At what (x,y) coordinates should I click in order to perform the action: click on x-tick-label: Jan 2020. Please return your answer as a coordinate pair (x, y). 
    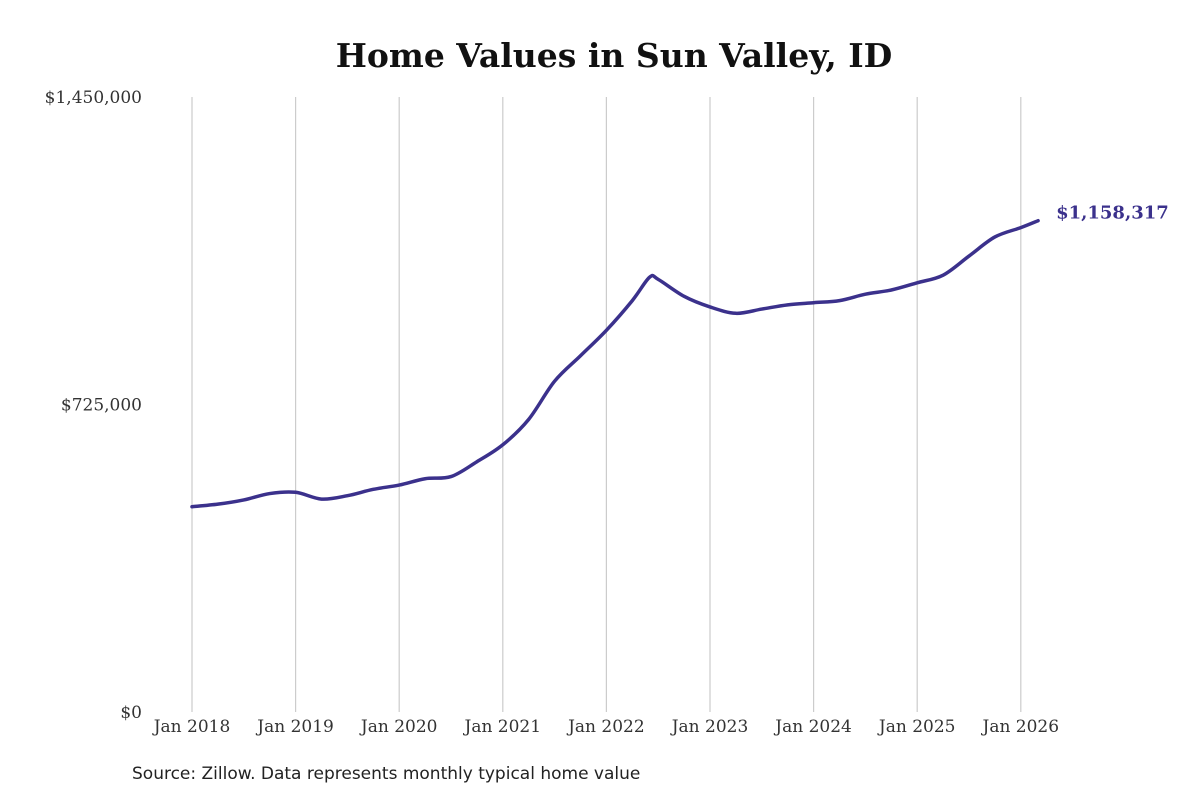
    Looking at the image, I should click on (398, 727).